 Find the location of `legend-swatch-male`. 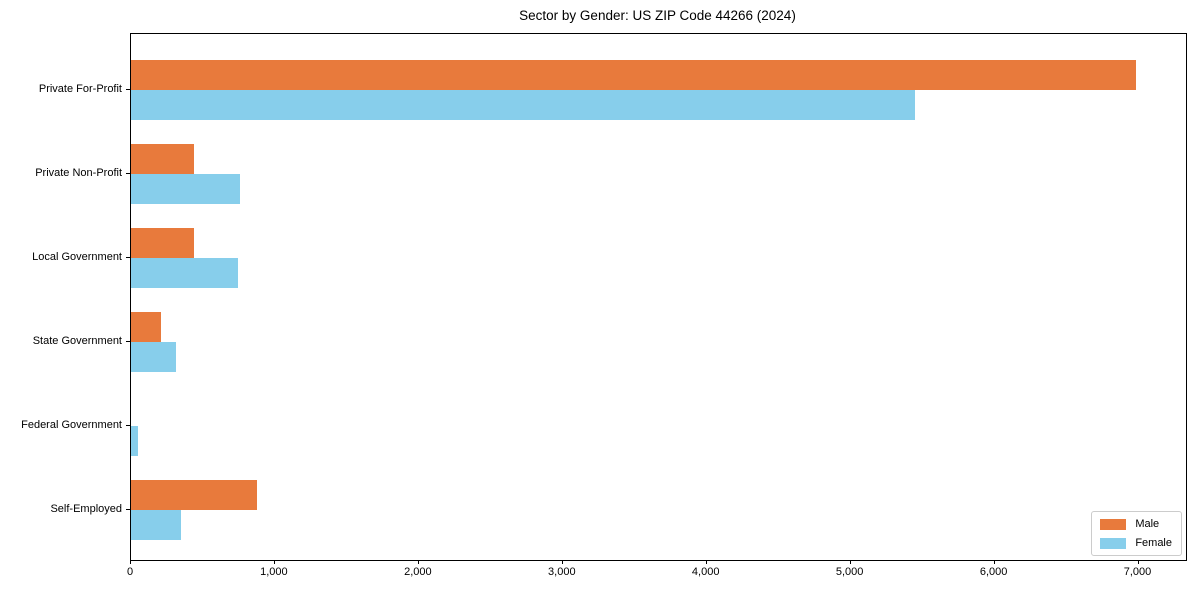

legend-swatch-male is located at coordinates (1113, 524).